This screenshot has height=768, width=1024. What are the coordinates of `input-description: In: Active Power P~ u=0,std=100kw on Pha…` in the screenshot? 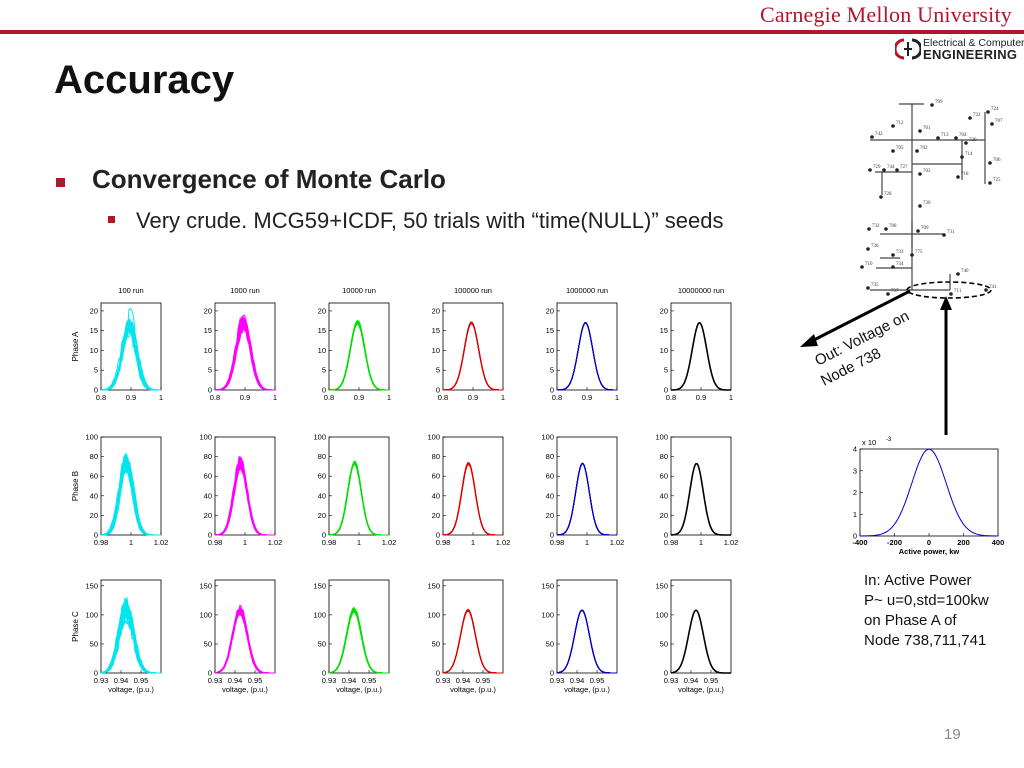 It's located at (944, 611).